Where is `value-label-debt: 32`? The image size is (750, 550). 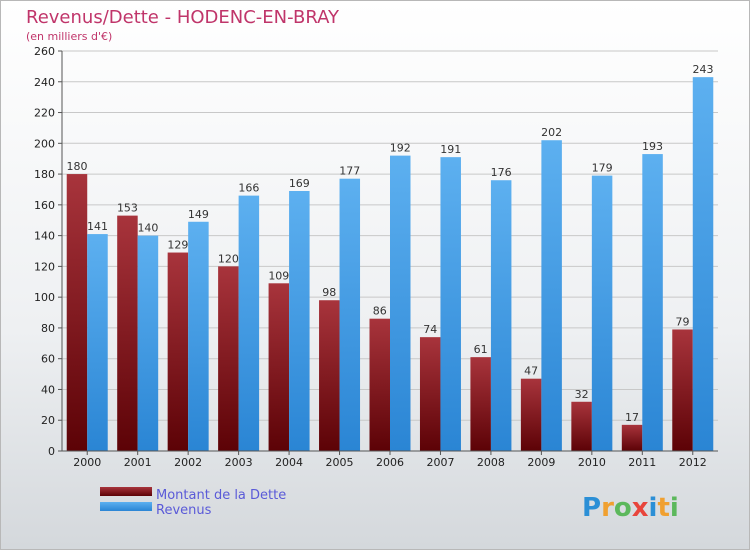
value-label-debt: 32 is located at coordinates (582, 394).